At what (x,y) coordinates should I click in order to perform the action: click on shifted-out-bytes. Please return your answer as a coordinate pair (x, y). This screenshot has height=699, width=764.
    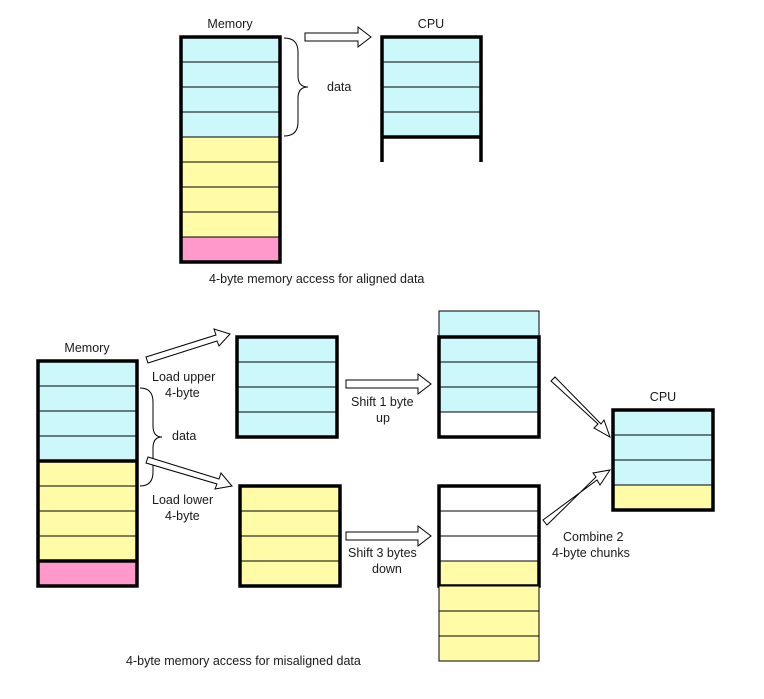
    Looking at the image, I should click on (489, 623).